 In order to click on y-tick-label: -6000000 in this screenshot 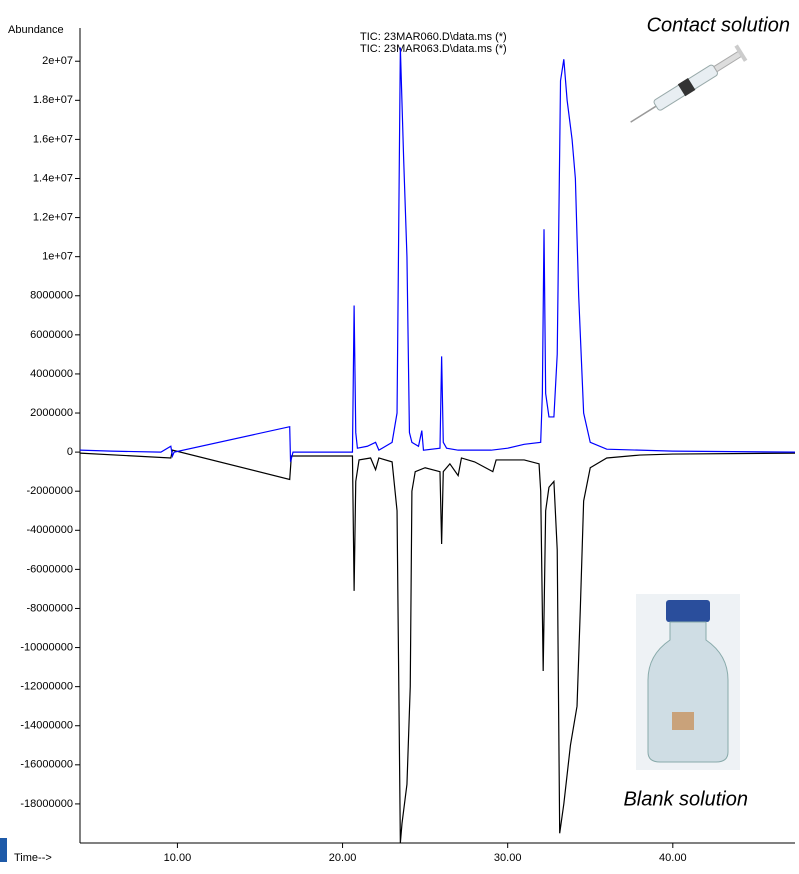, I will do `click(50, 569)`.